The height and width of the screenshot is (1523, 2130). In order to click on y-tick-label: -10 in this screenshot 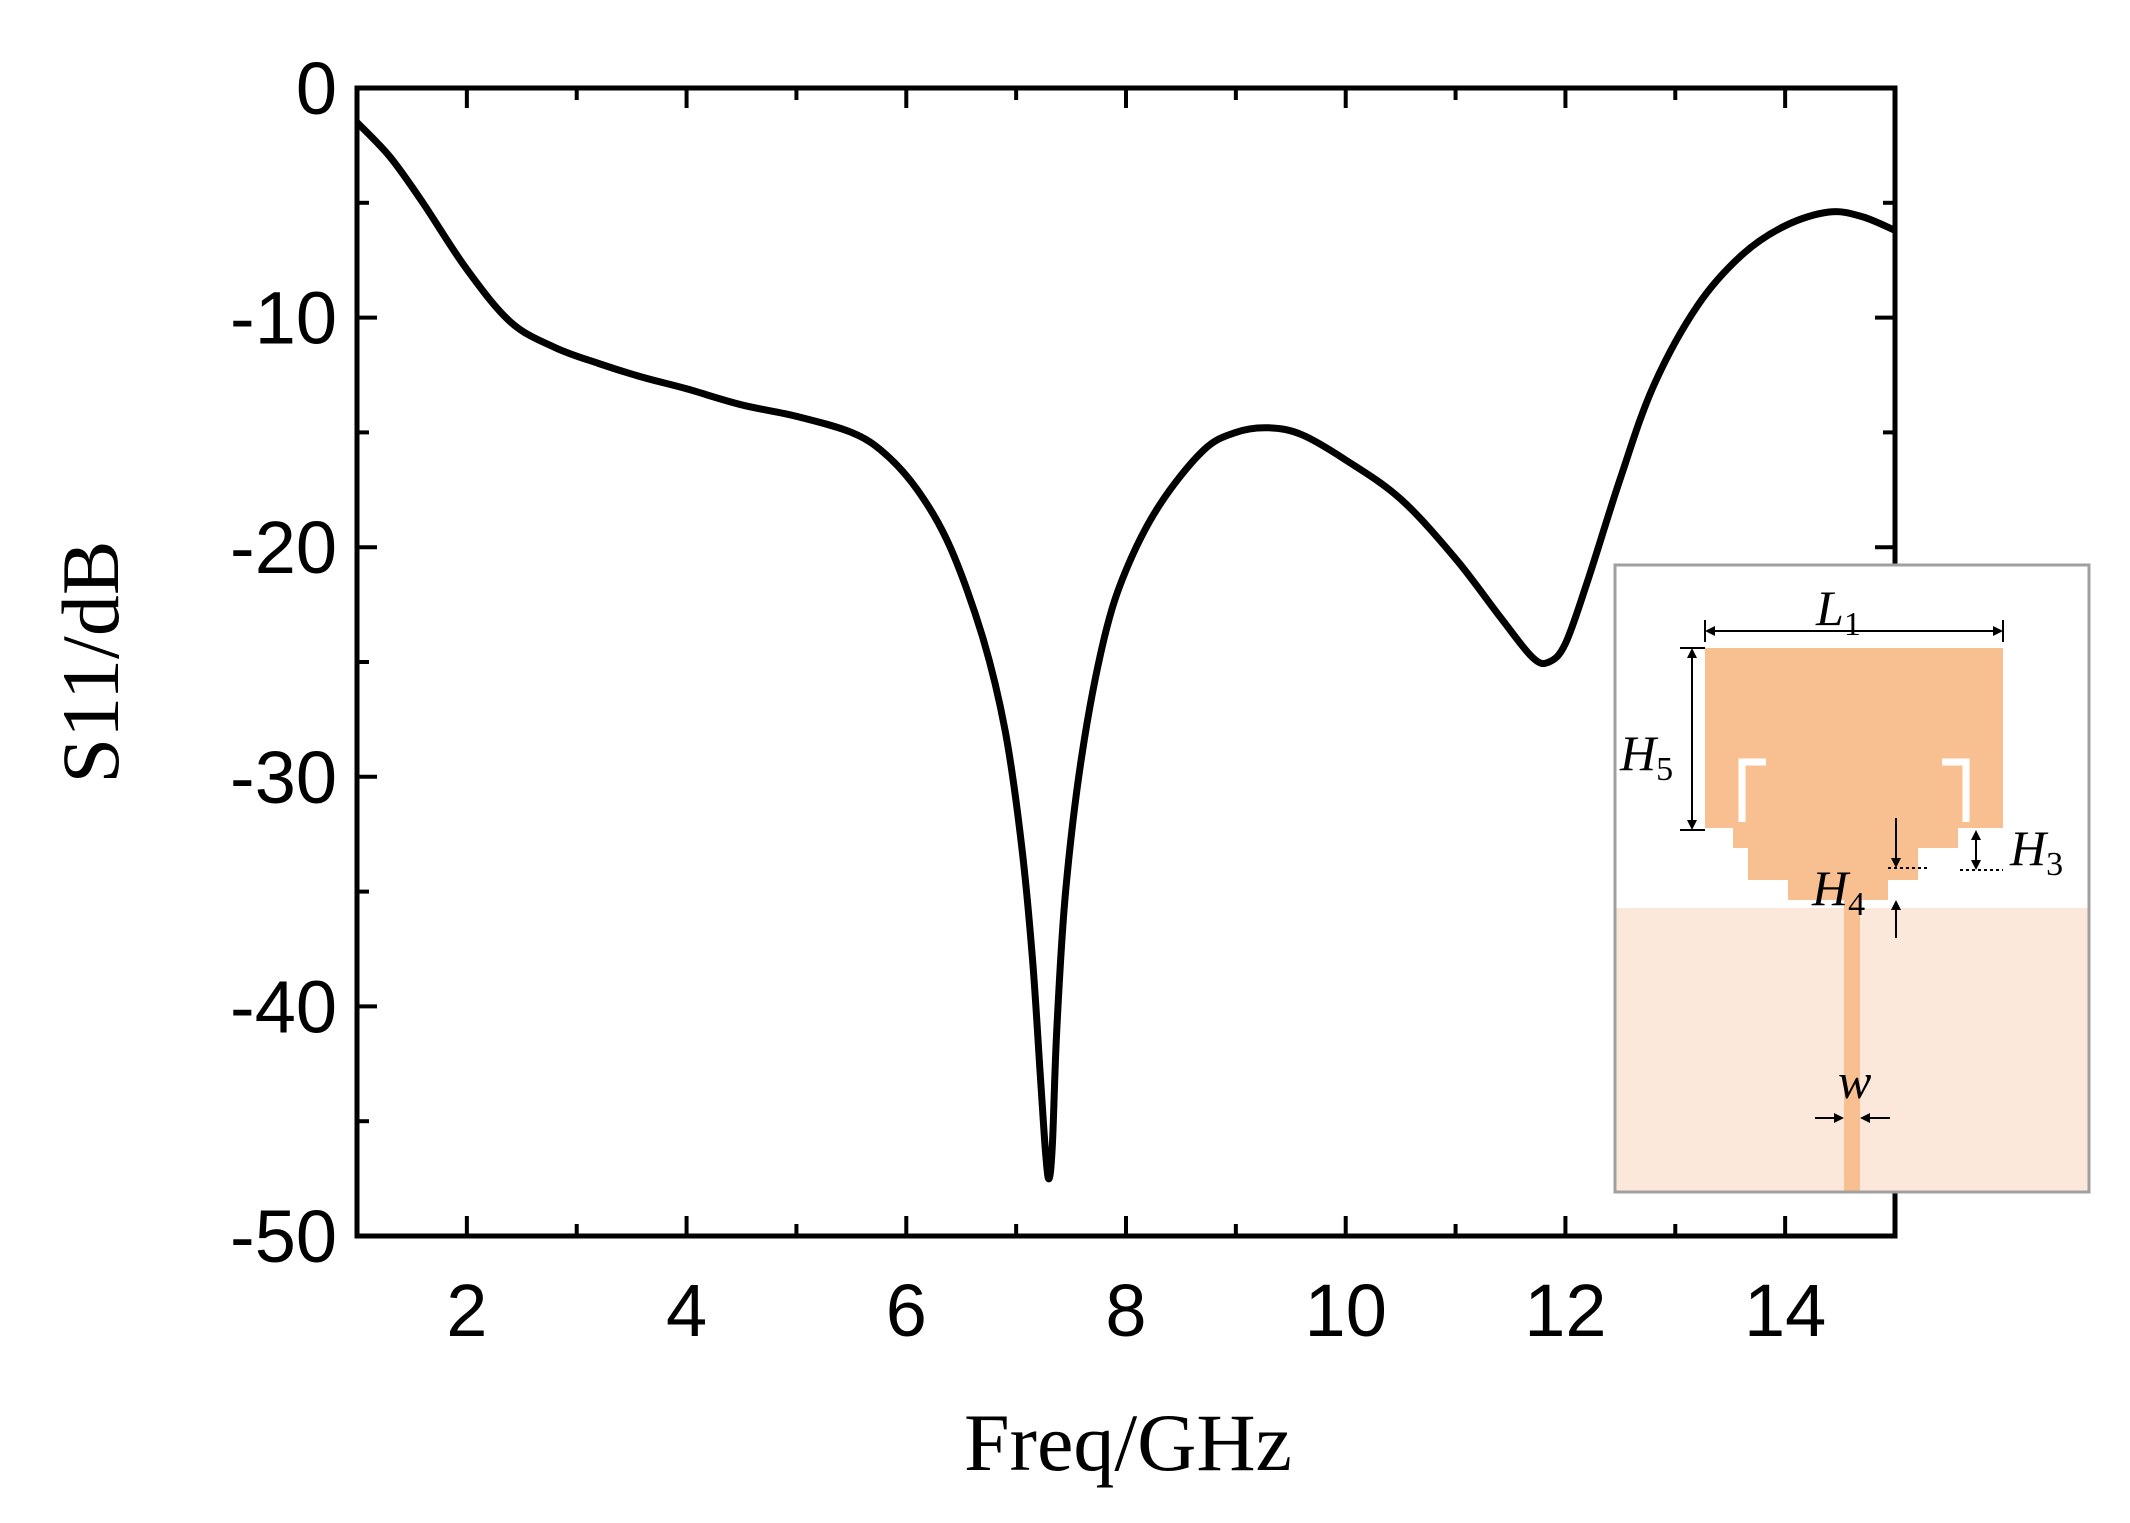, I will do `click(283, 318)`.